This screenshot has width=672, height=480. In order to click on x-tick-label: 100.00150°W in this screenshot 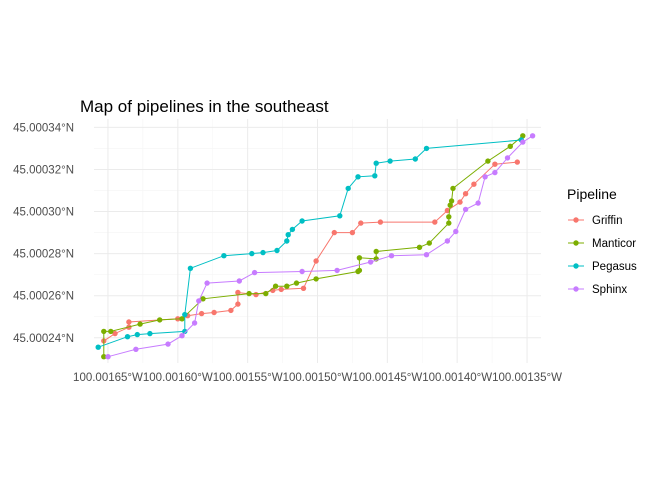, I will do `click(318, 378)`.